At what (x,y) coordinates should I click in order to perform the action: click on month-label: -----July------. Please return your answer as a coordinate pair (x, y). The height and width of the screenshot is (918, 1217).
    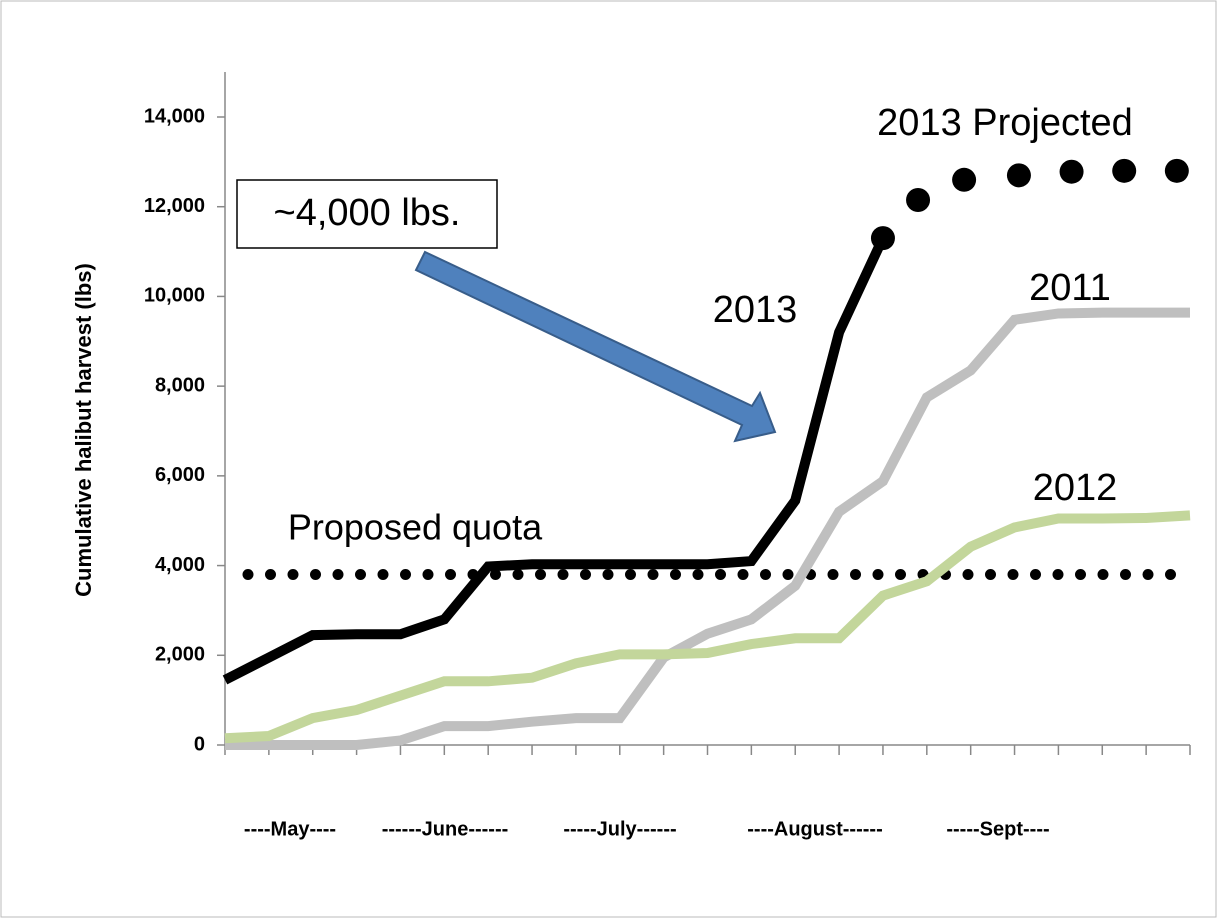
    Looking at the image, I should click on (619, 829).